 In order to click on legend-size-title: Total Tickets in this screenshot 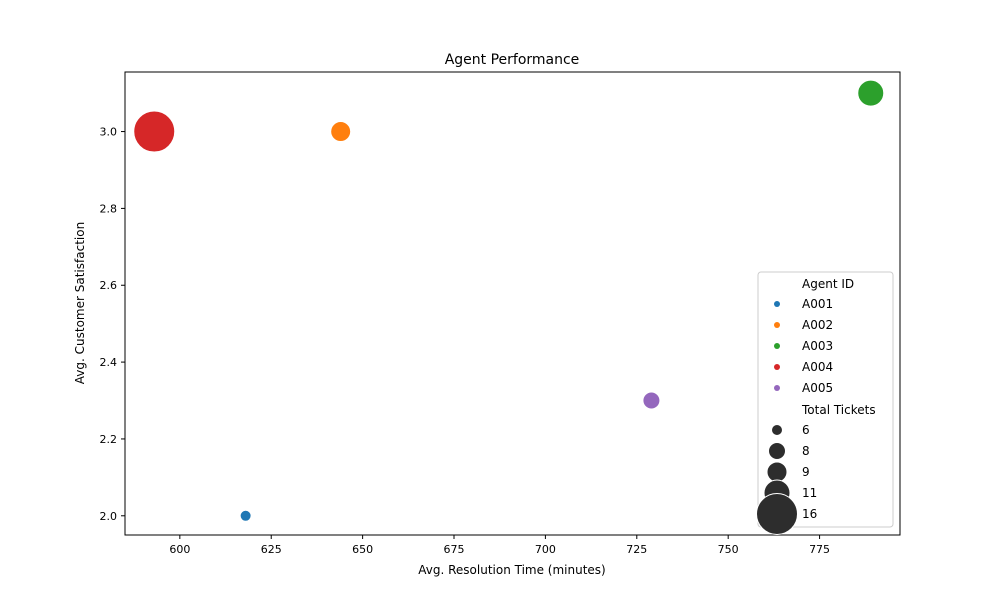, I will do `click(838, 410)`.